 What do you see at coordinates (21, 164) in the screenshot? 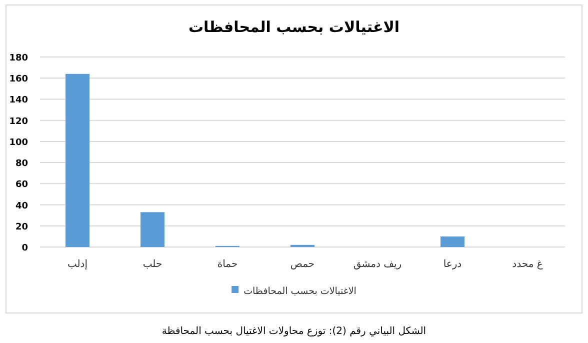
I see `y-tick-label: 80` at bounding box center [21, 164].